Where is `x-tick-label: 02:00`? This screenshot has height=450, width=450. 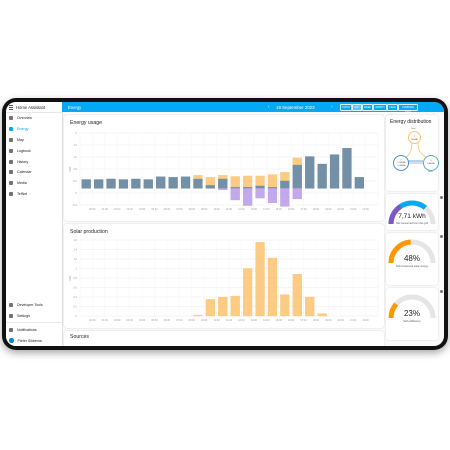 x-tick-label: 02:00 is located at coordinates (117, 320).